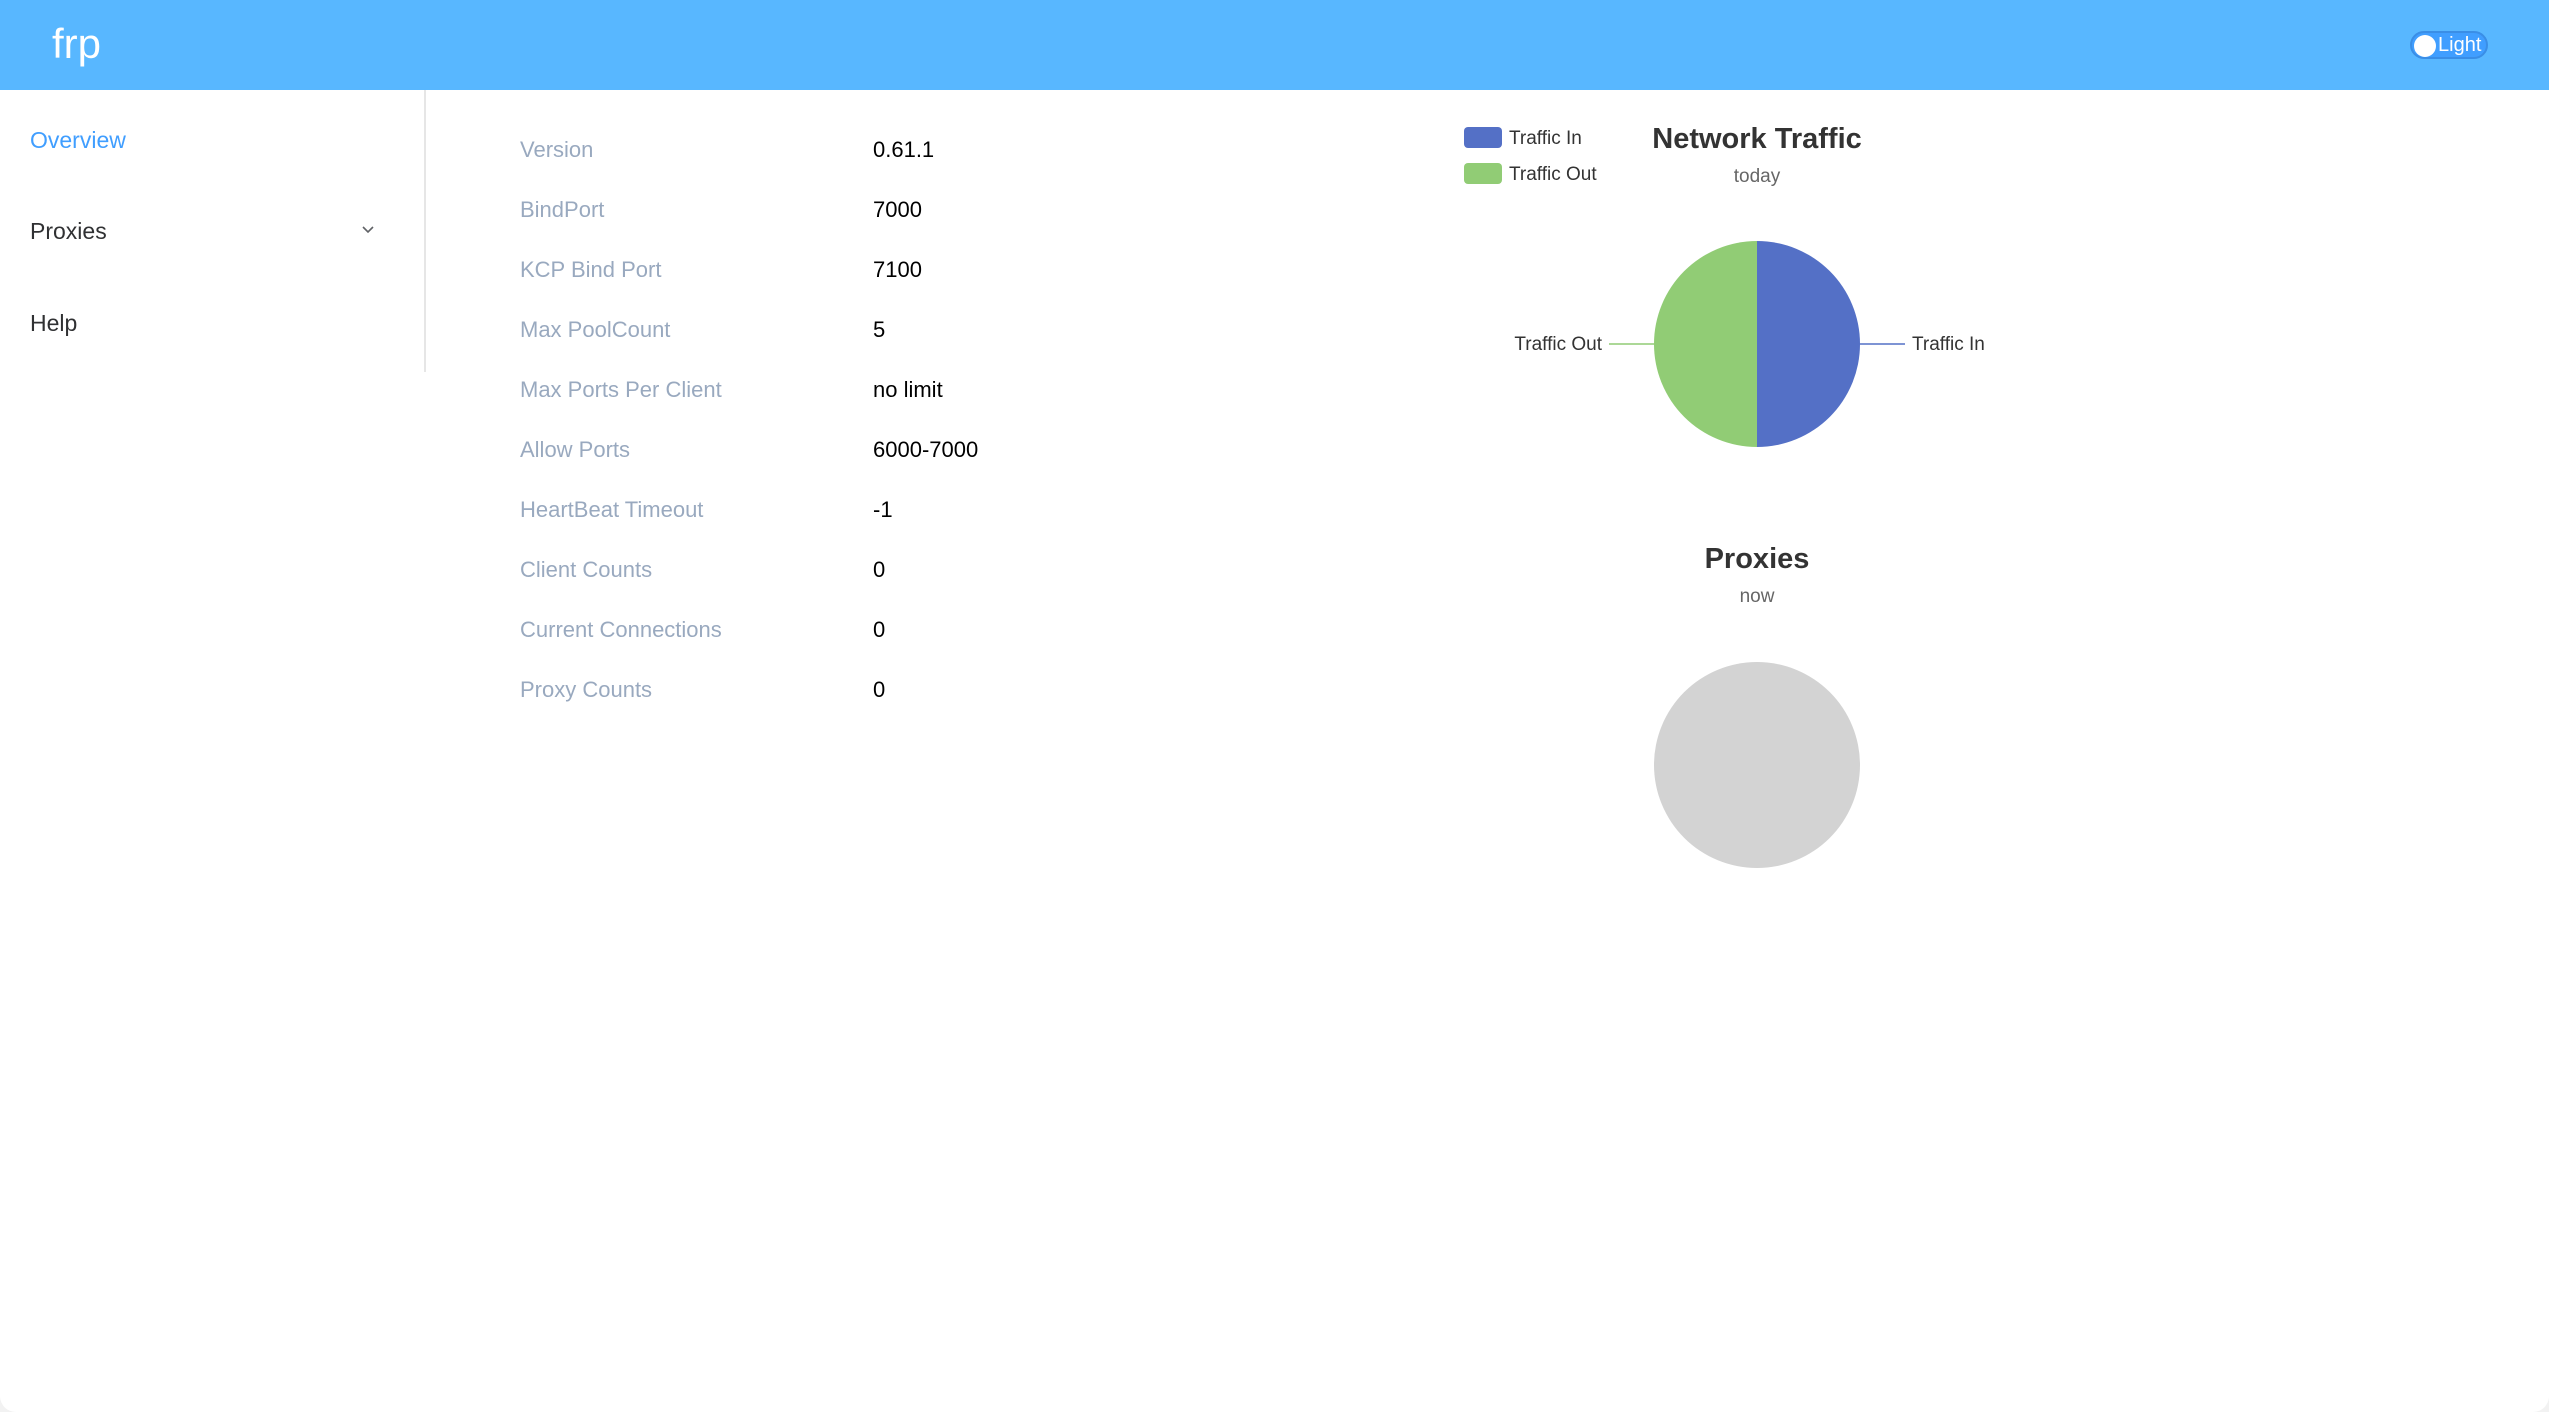  What do you see at coordinates (586, 569) in the screenshot?
I see `info-label: Client Counts` at bounding box center [586, 569].